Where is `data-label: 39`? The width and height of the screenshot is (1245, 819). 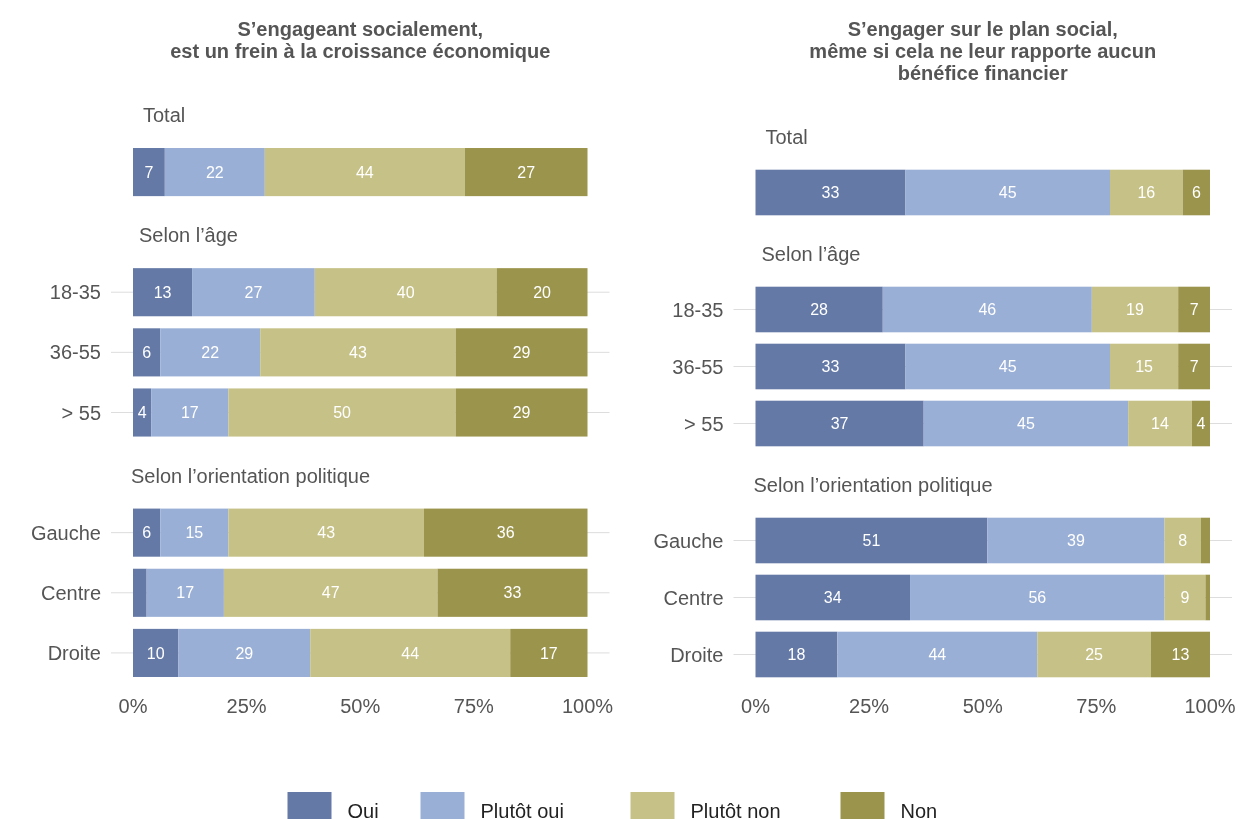 data-label: 39 is located at coordinates (1076, 541).